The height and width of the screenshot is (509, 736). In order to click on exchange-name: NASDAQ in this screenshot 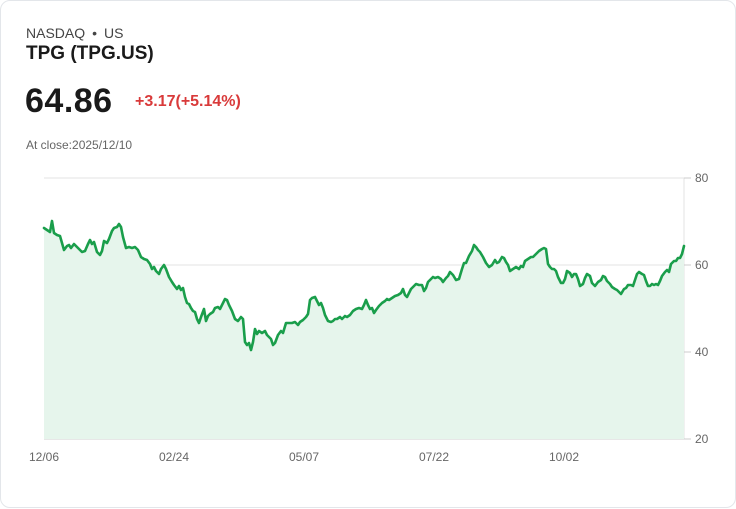, I will do `click(56, 33)`.